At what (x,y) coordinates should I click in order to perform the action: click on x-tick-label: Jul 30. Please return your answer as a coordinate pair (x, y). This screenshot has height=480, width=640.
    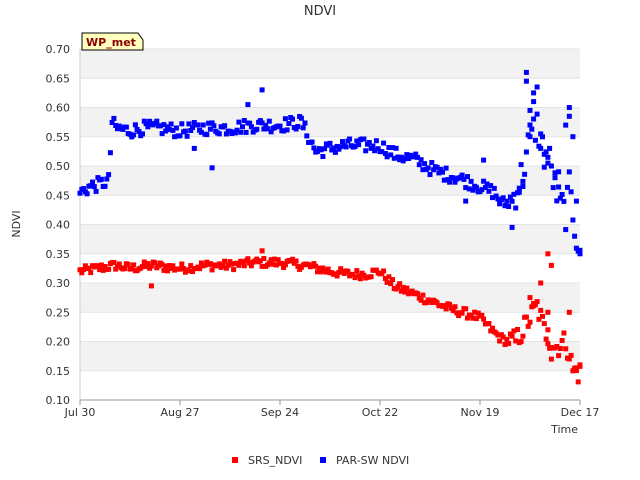
    Looking at the image, I should click on (80, 412).